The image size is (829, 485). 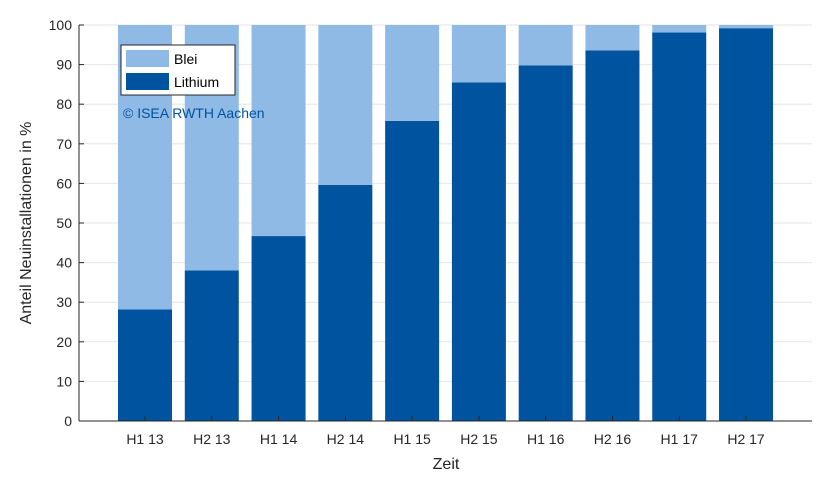 What do you see at coordinates (147, 81) in the screenshot?
I see `legend-swatch-lithium` at bounding box center [147, 81].